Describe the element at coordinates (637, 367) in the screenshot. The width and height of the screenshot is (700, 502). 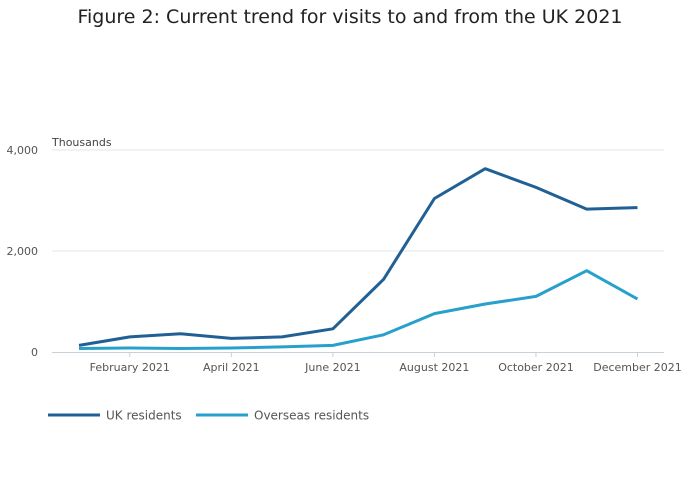
I see `x-tick-label: December 2021` at that location.